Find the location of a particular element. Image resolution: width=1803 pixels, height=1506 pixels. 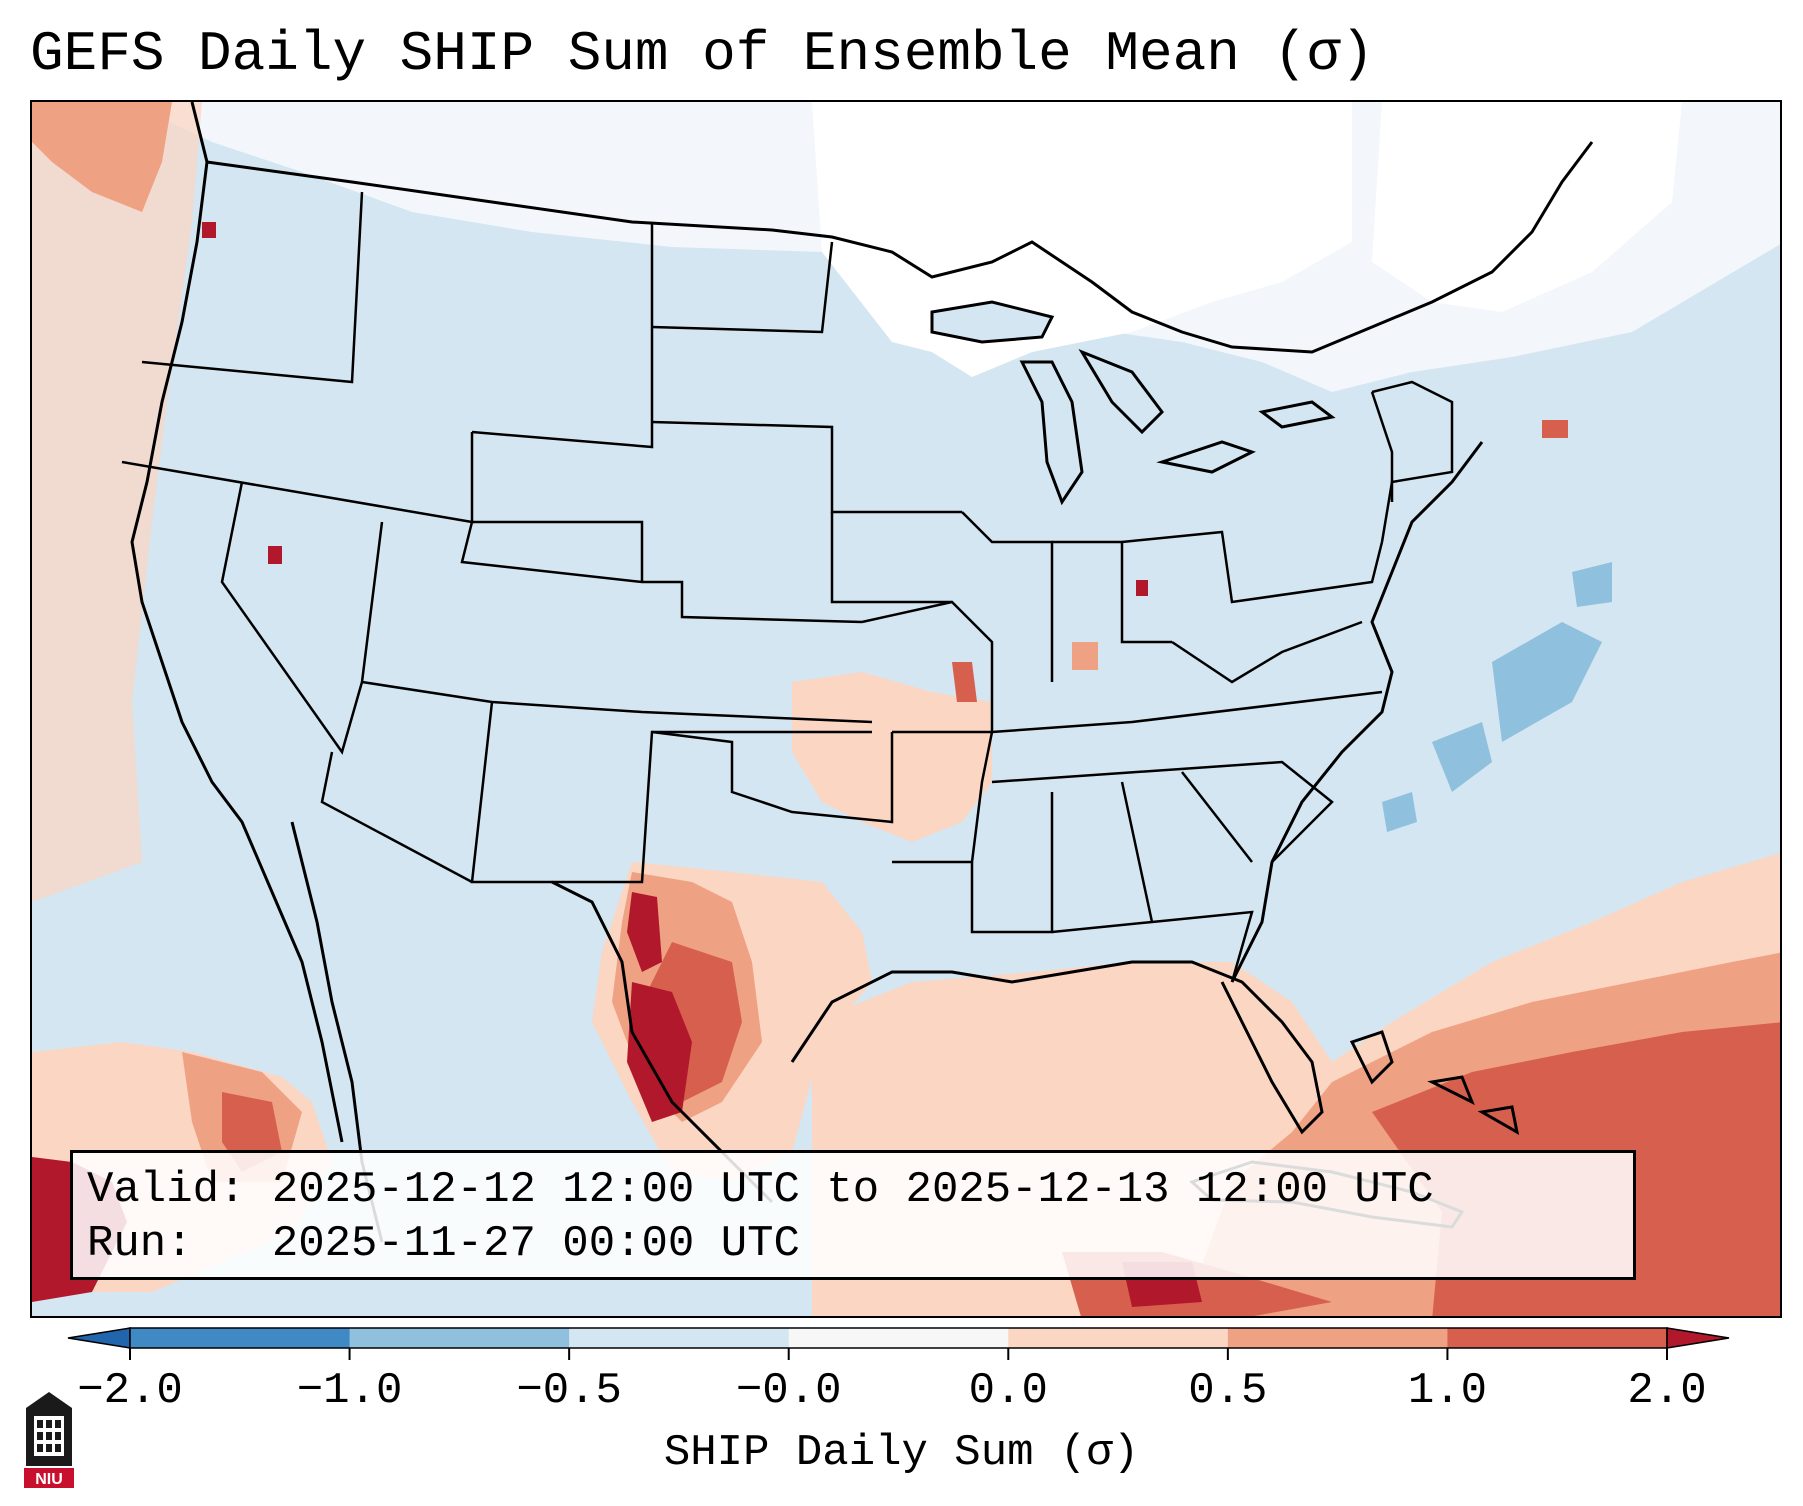

svg-text: NIU is located at coordinates (49, 1479).